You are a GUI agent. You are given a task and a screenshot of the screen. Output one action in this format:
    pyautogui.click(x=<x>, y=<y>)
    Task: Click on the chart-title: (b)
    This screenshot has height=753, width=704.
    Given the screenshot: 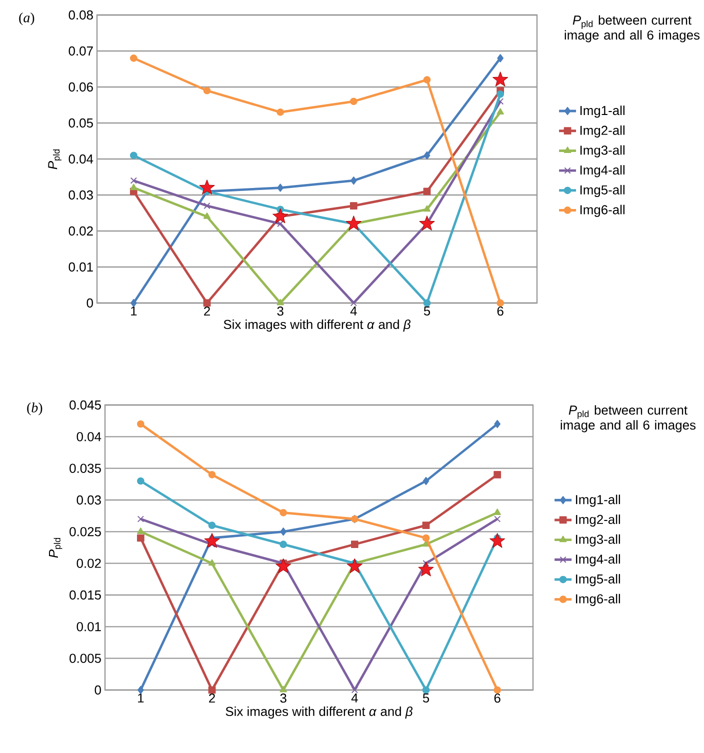 What is the action you would take?
    pyautogui.click(x=34, y=409)
    